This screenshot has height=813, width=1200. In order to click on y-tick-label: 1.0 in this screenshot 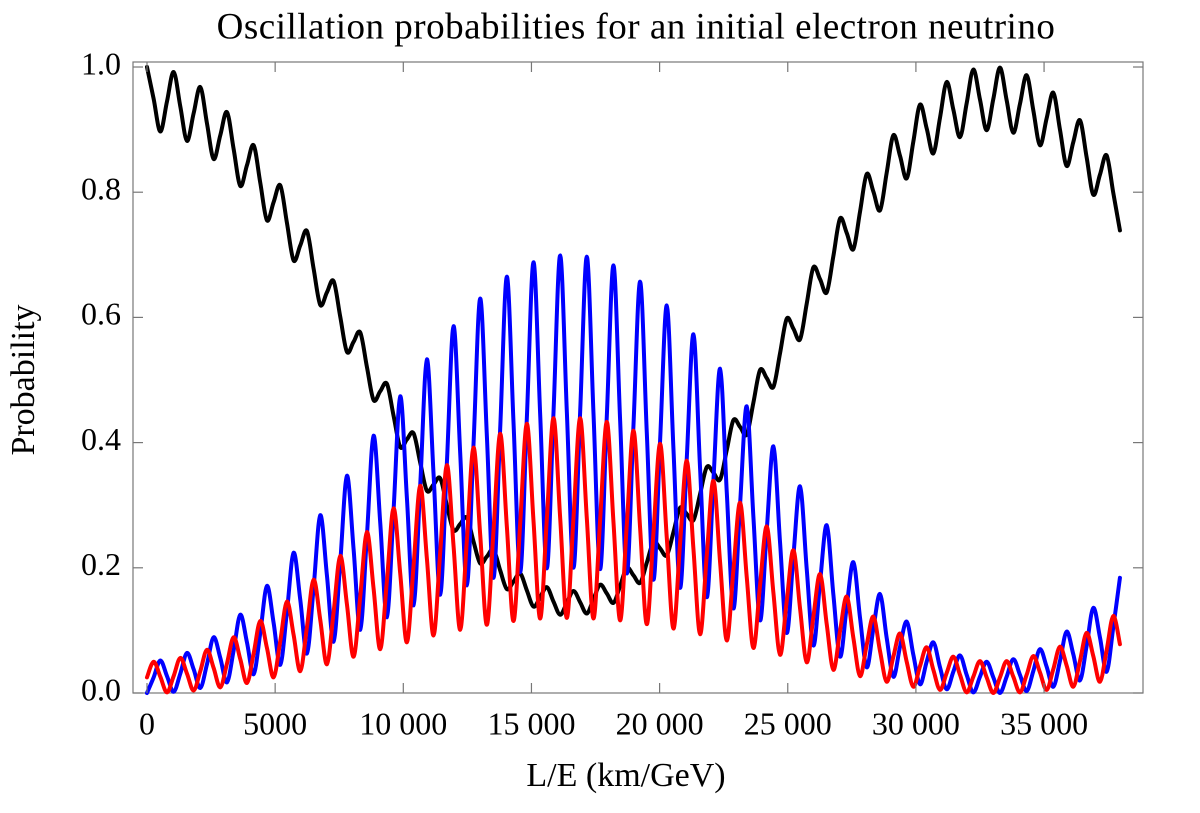, I will do `click(101, 63)`.